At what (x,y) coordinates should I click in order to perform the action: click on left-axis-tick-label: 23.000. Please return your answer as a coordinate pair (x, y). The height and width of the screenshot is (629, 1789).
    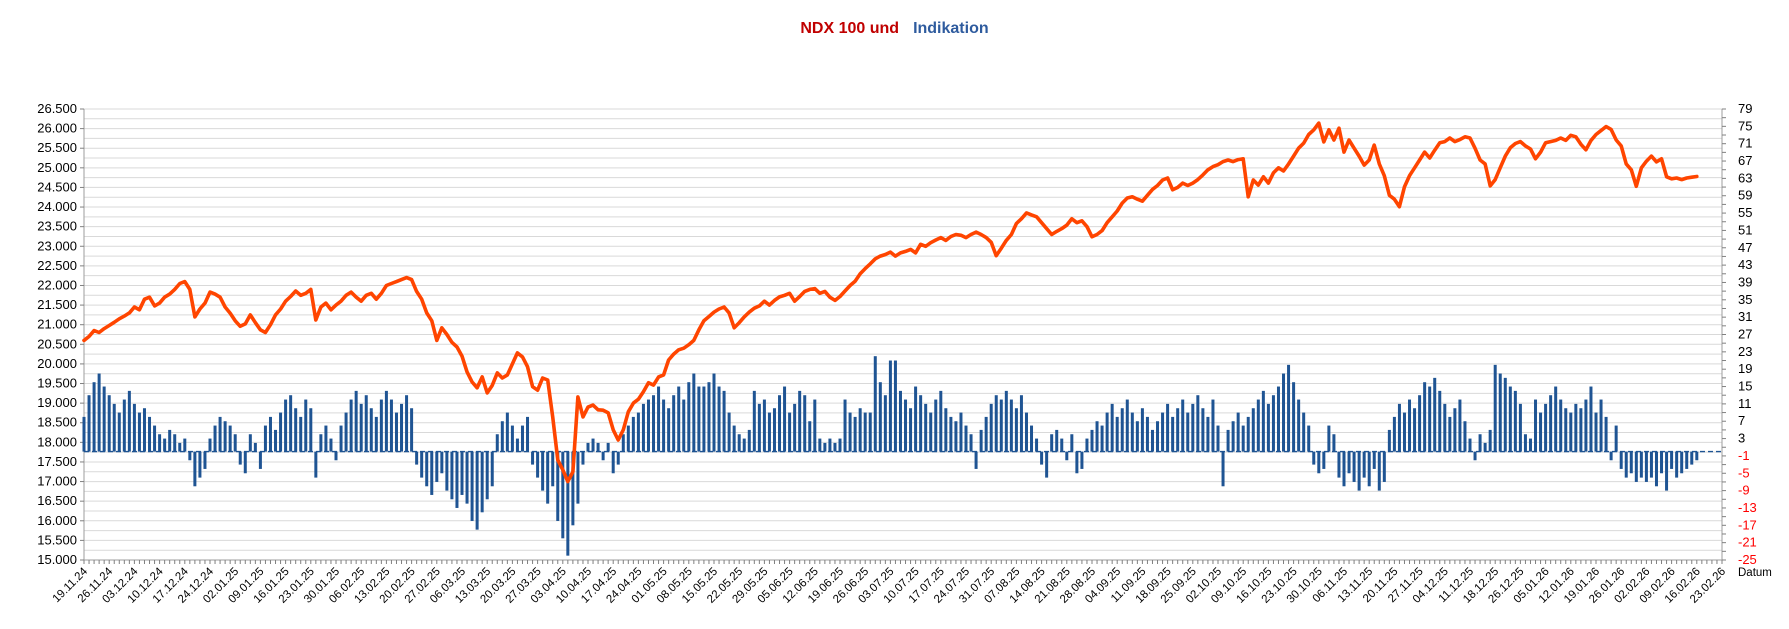
    Looking at the image, I should click on (57, 245).